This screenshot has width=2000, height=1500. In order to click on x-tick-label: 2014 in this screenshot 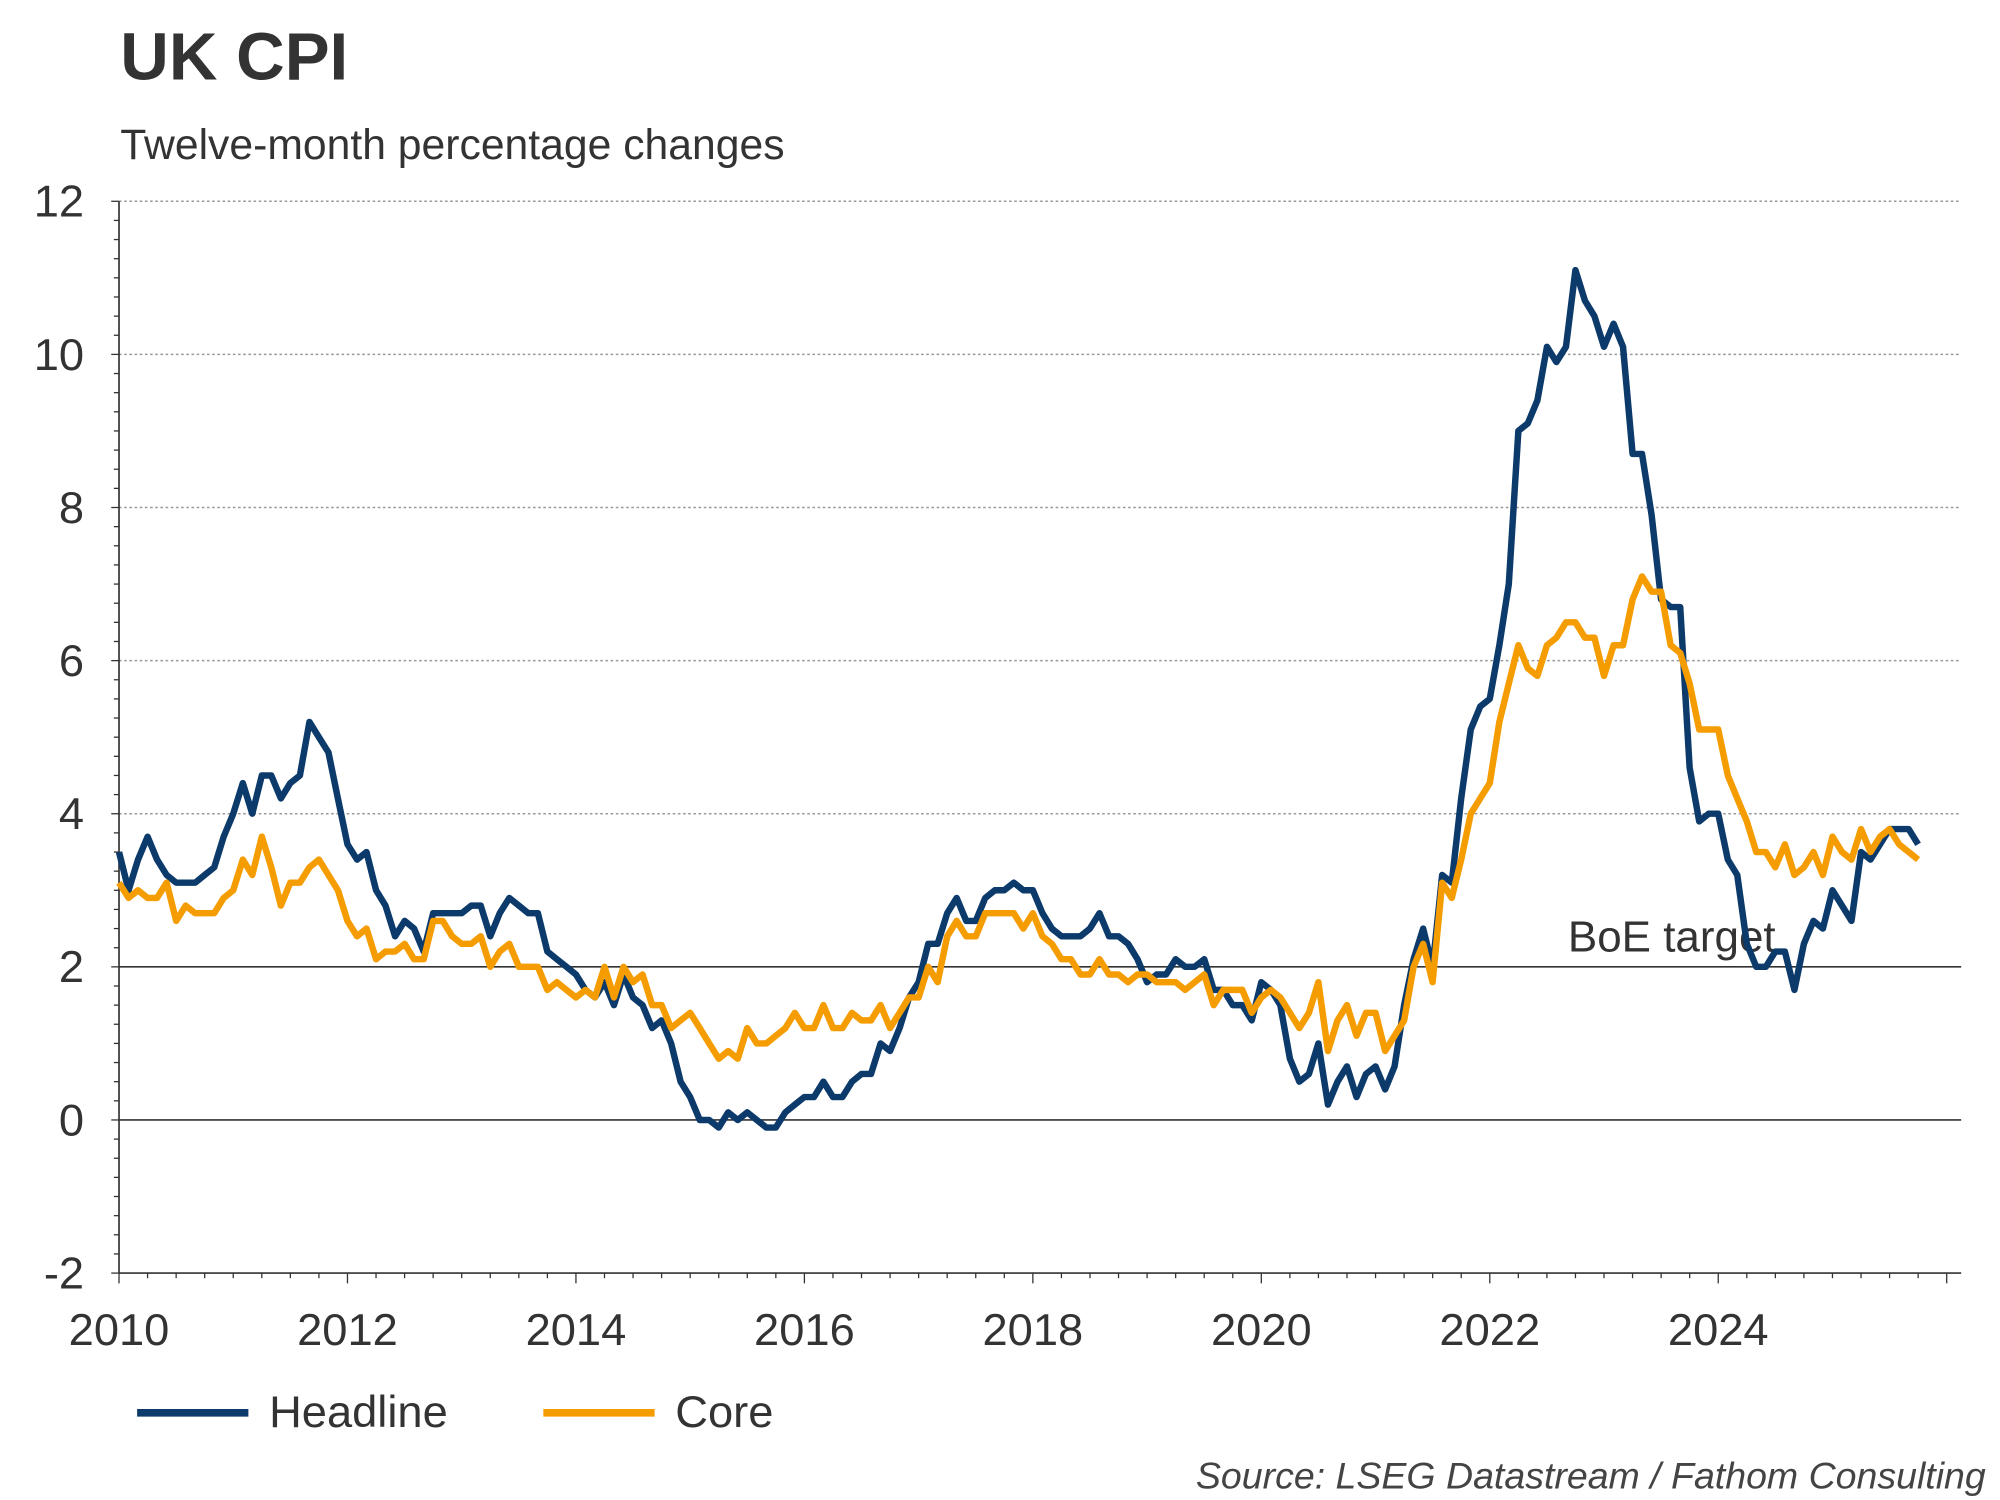, I will do `click(576, 1329)`.